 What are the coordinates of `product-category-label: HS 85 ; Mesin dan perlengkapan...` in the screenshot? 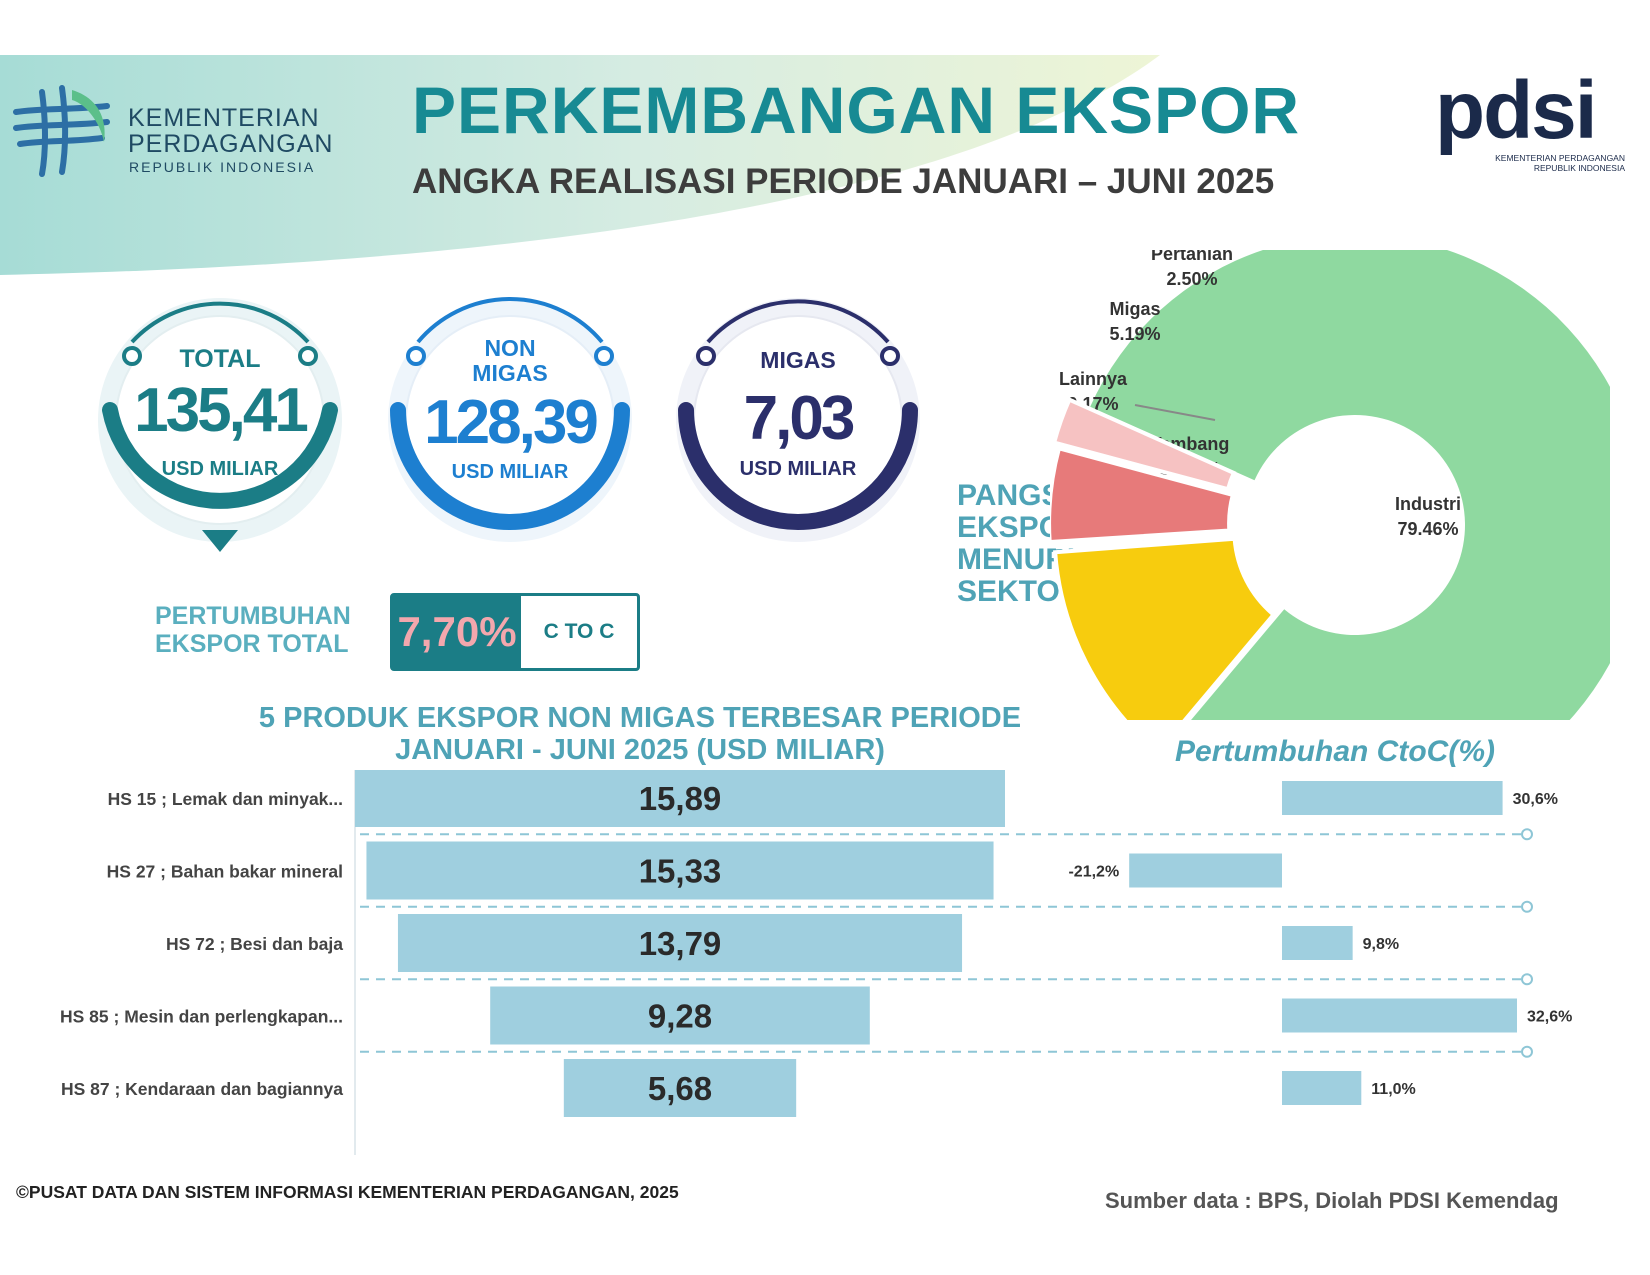 It's located at (201, 1017).